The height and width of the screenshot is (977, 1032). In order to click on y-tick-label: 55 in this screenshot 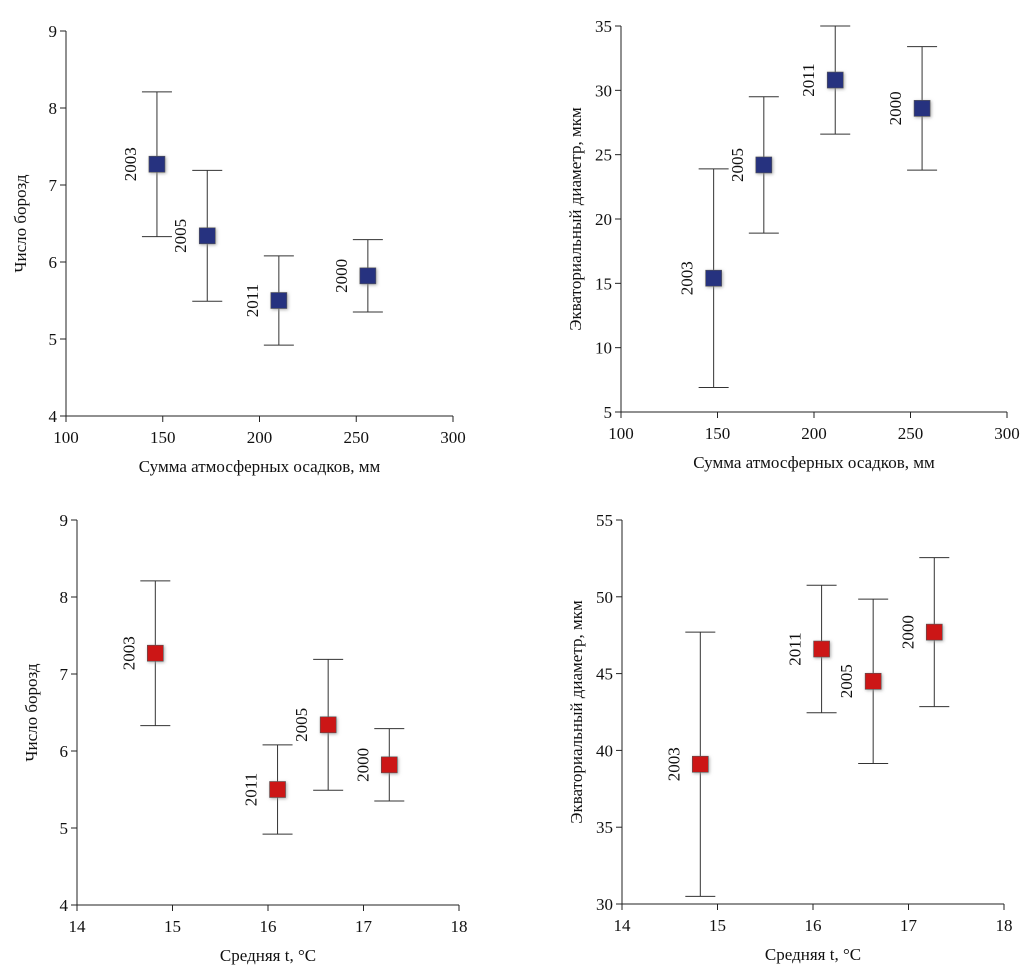, I will do `click(604, 520)`.